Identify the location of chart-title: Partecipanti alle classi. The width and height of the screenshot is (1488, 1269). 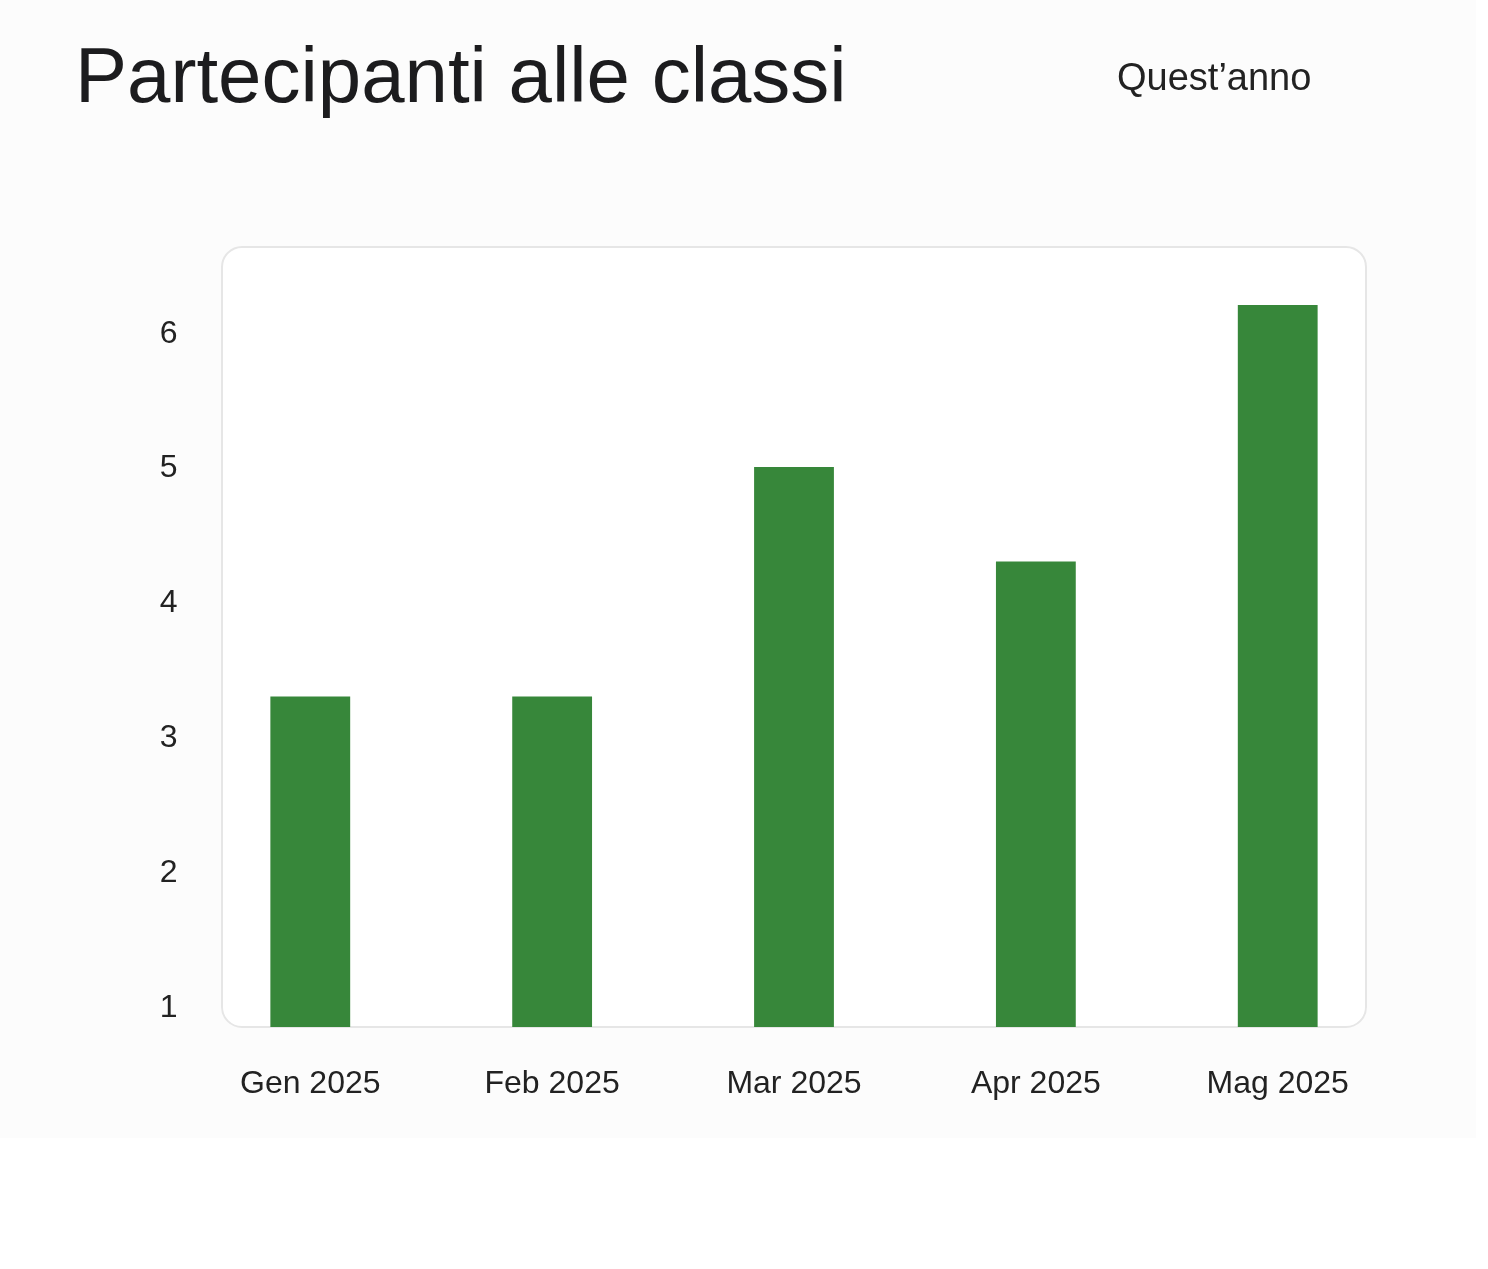
(461, 75).